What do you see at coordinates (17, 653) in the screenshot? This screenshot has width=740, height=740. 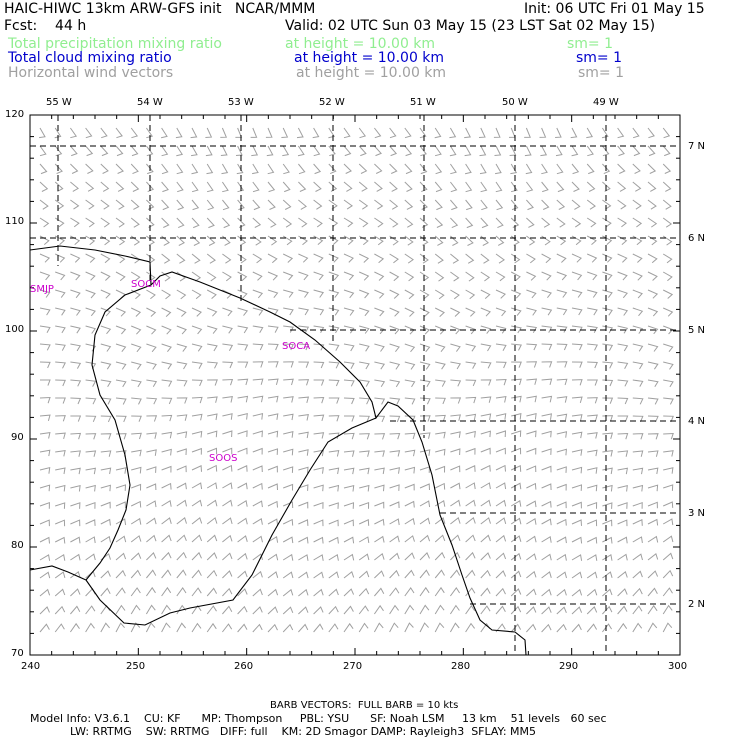 I see `y-tick-70: 70` at bounding box center [17, 653].